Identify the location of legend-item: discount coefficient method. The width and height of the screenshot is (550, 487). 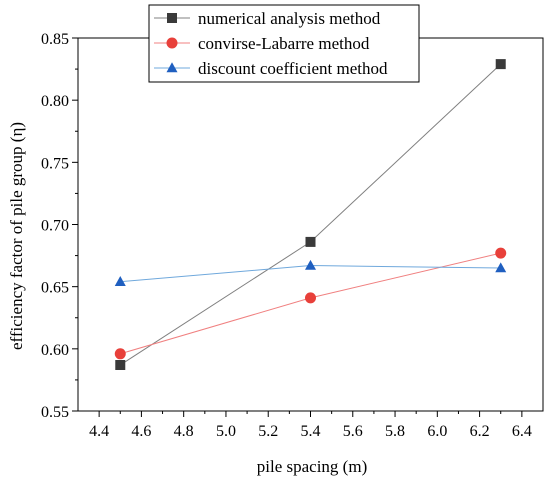
(271, 68).